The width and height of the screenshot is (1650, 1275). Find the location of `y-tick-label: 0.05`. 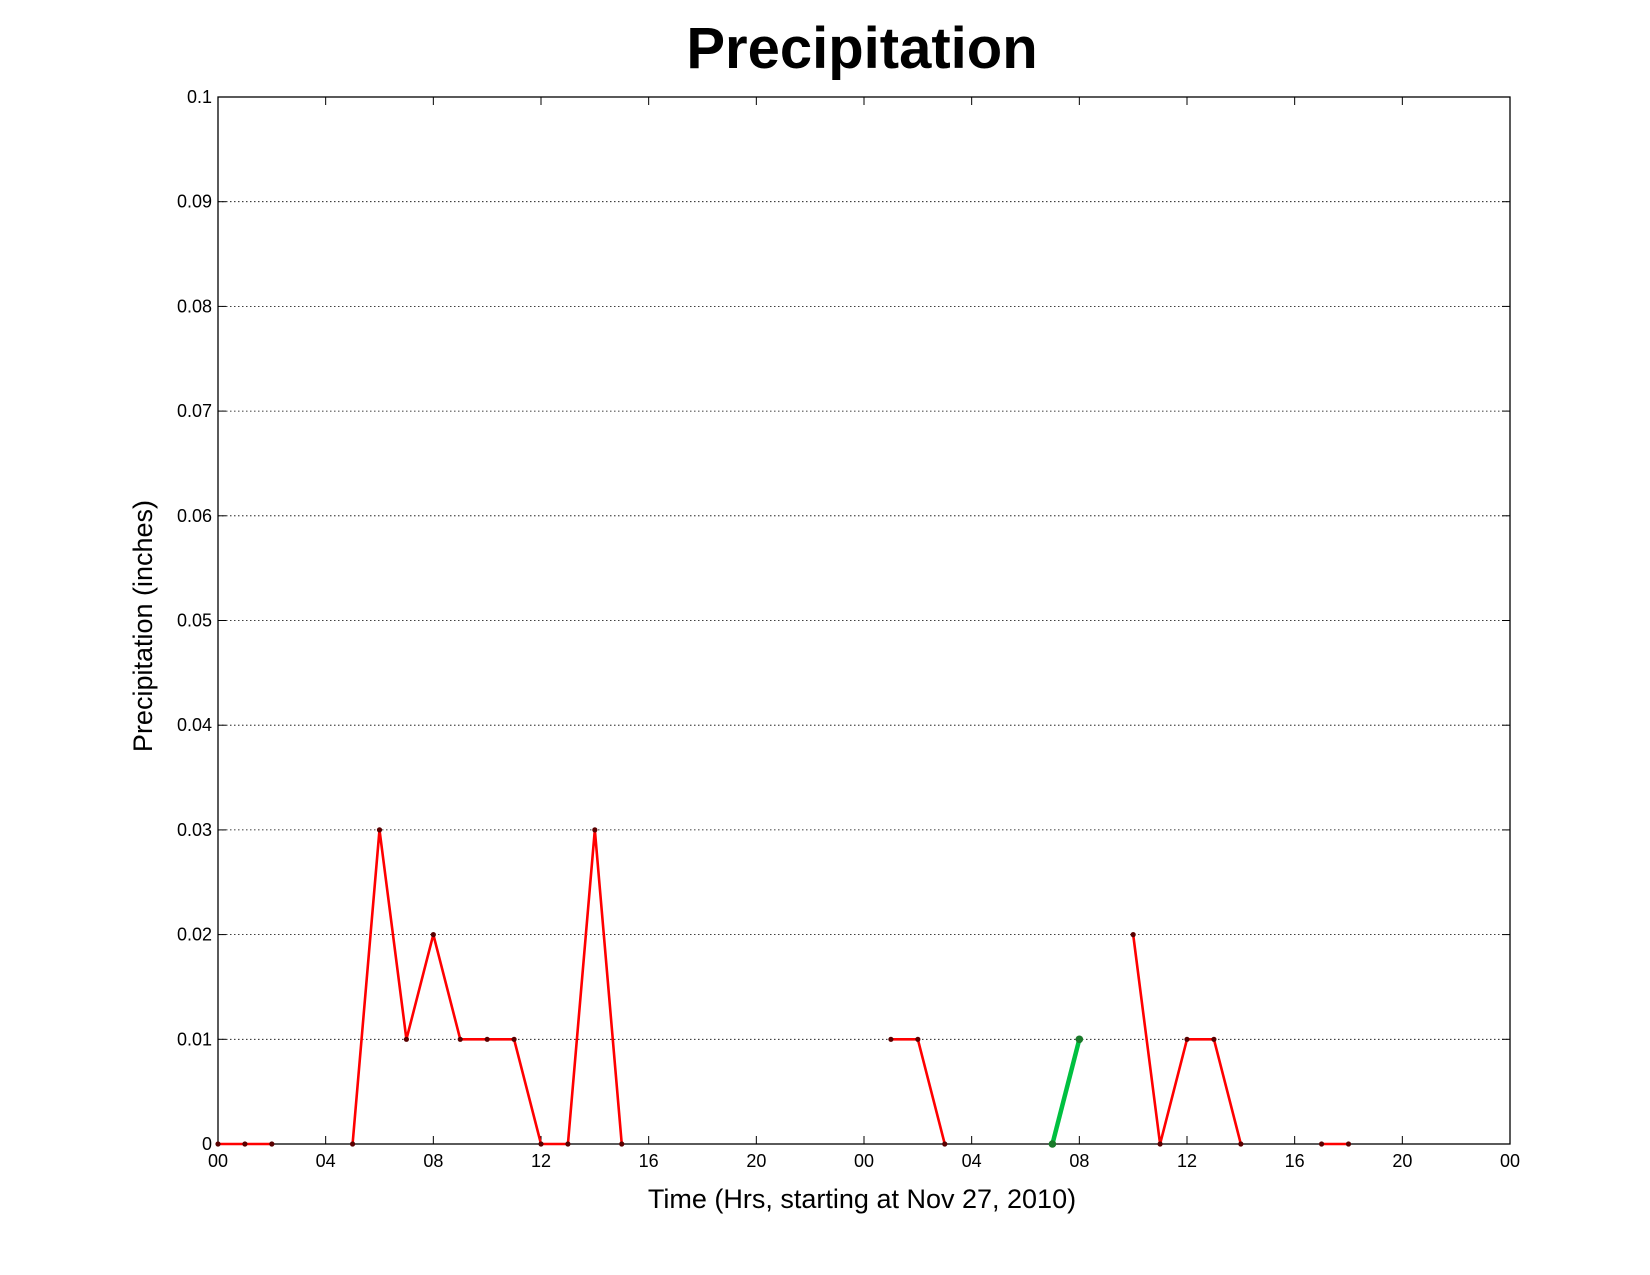

y-tick-label: 0.05 is located at coordinates (194, 621).